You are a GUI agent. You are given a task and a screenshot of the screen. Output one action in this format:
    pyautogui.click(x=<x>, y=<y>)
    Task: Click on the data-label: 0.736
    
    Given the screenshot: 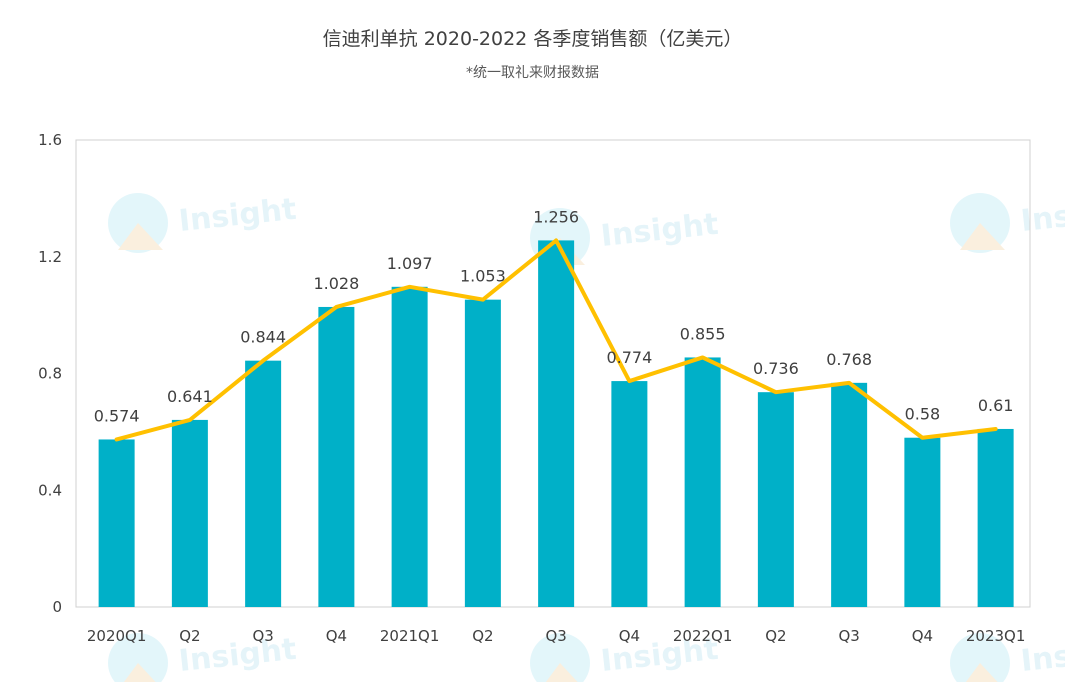 What is the action you would take?
    pyautogui.click(x=776, y=368)
    